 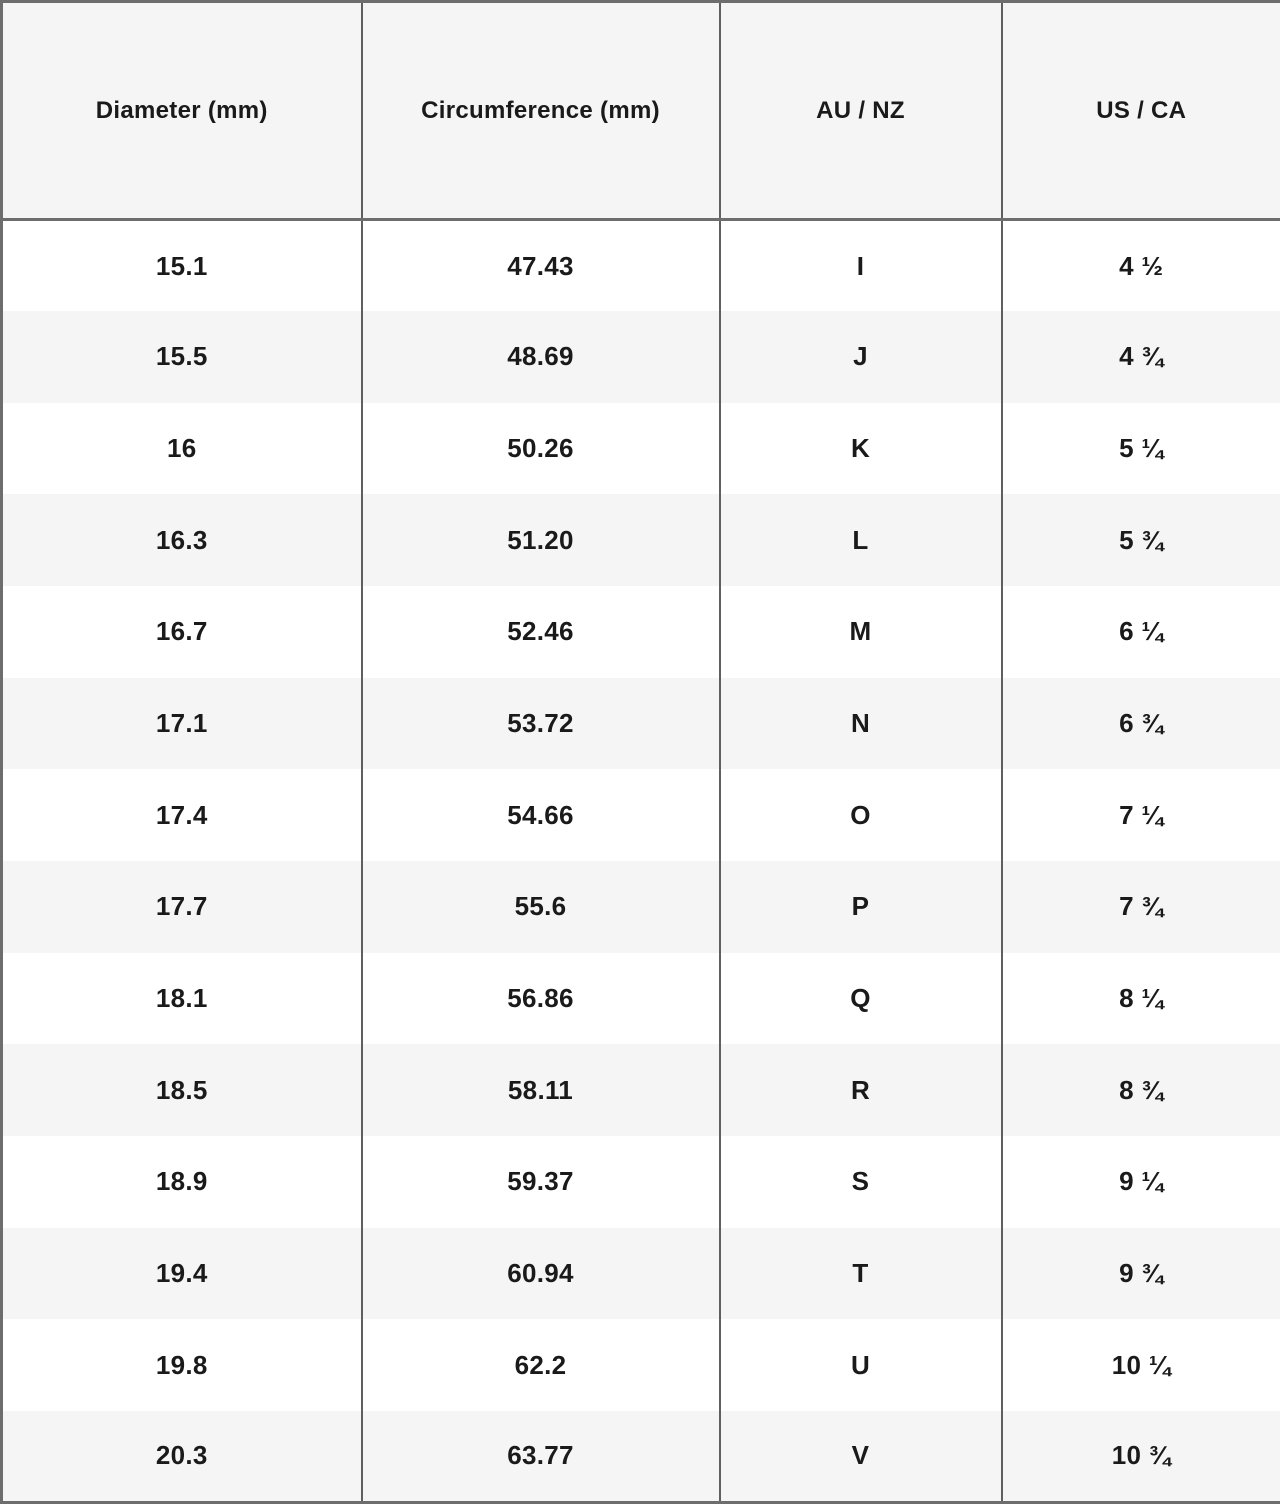 What do you see at coordinates (860, 1273) in the screenshot?
I see `cell-au-nz: T` at bounding box center [860, 1273].